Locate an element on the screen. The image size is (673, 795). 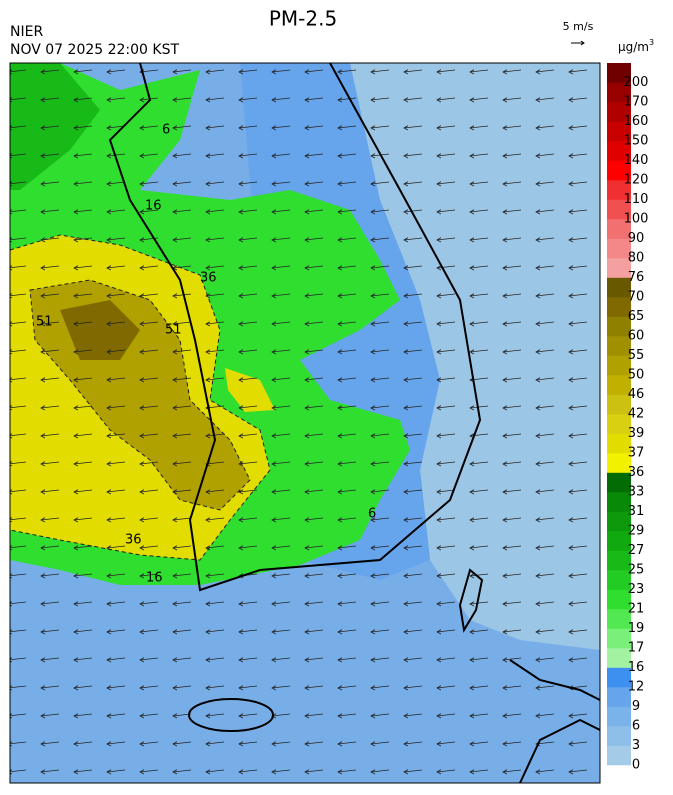
unit-base: µg/m is located at coordinates (633, 47).